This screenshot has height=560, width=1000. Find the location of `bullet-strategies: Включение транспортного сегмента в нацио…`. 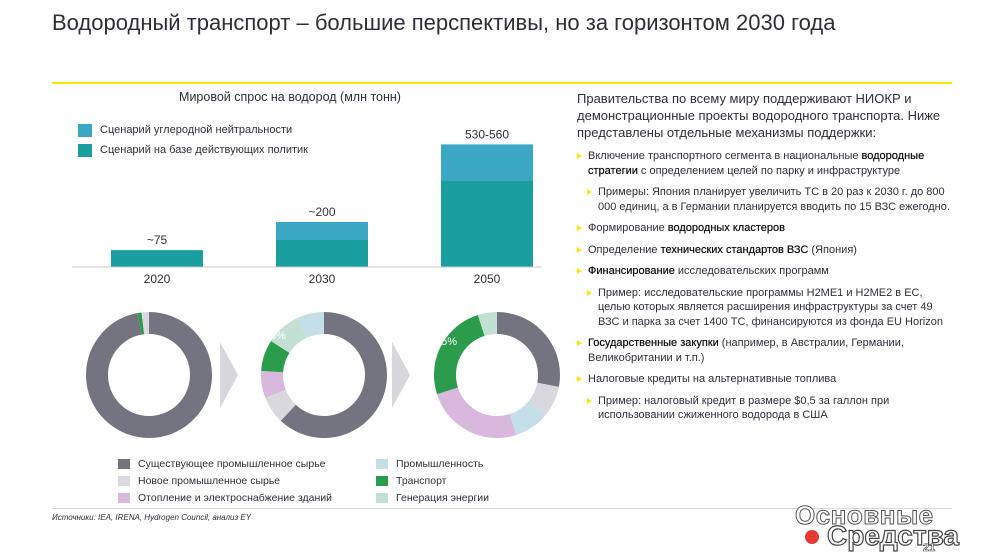

bullet-strategies: Включение транспортного сегмента в нацио… is located at coordinates (764, 163).